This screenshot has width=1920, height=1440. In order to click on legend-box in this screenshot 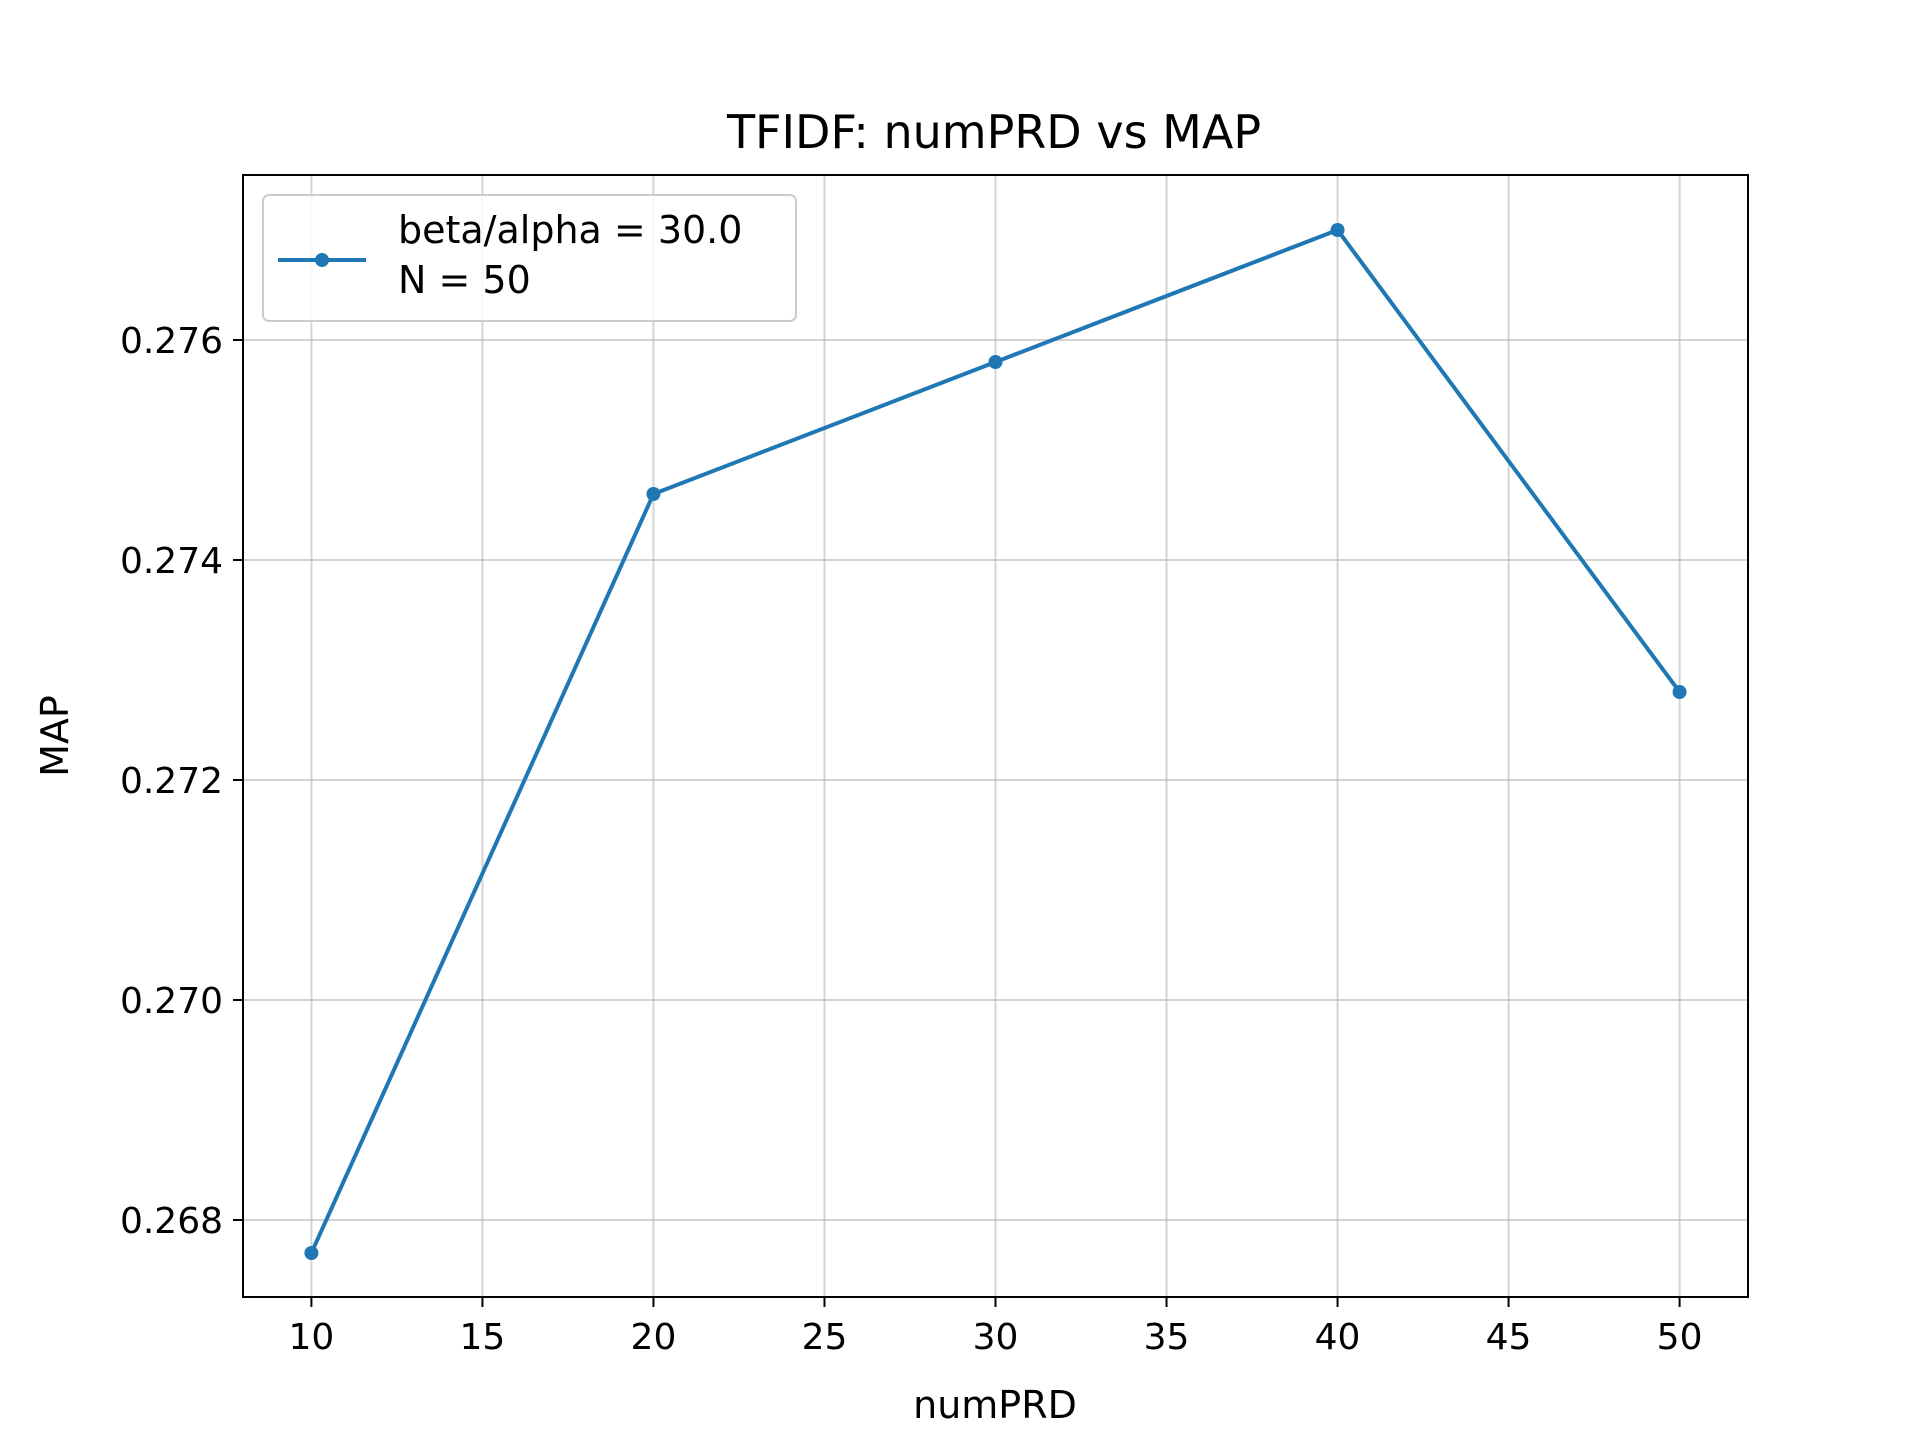, I will do `click(529, 258)`.